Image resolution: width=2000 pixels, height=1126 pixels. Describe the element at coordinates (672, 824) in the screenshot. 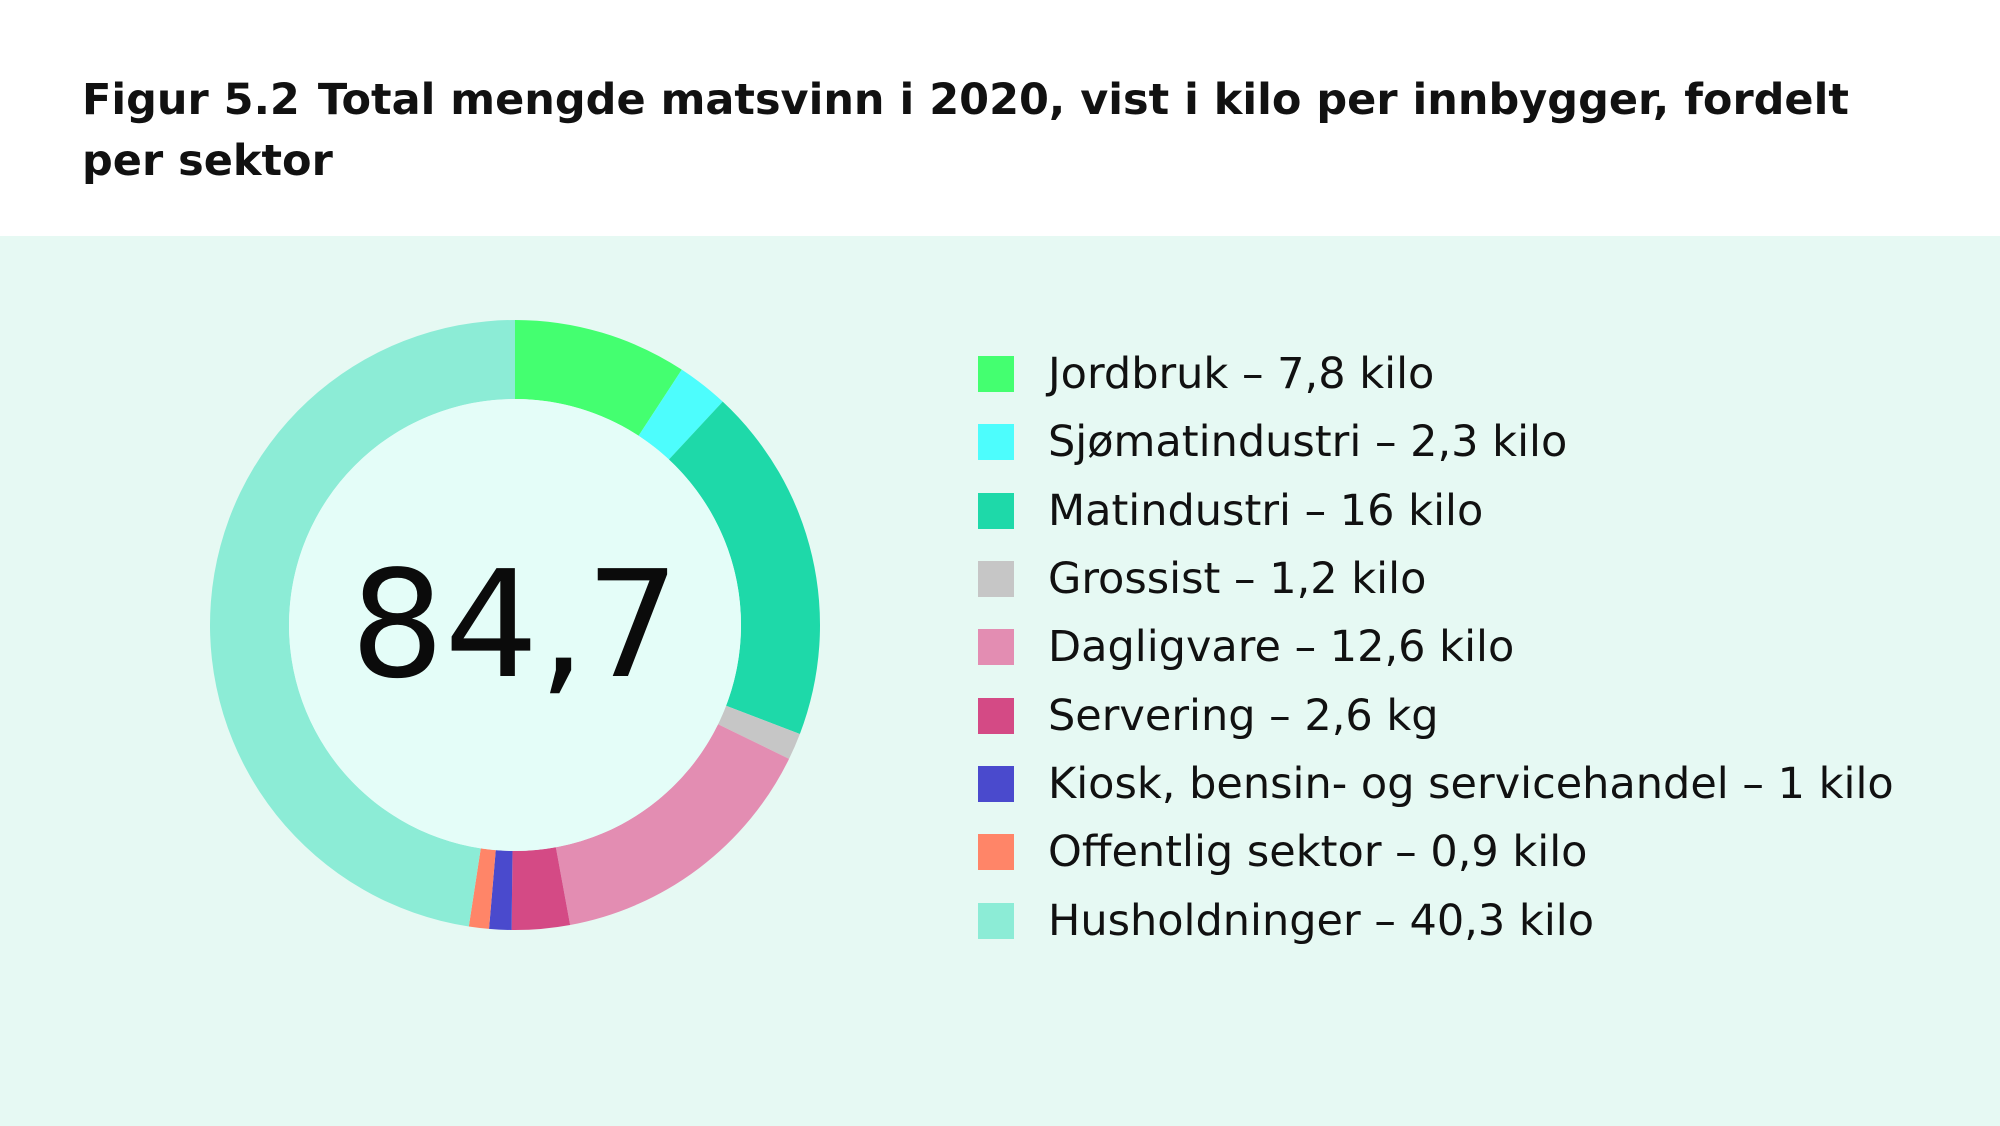

I see `donut-slice-dagligvare` at that location.